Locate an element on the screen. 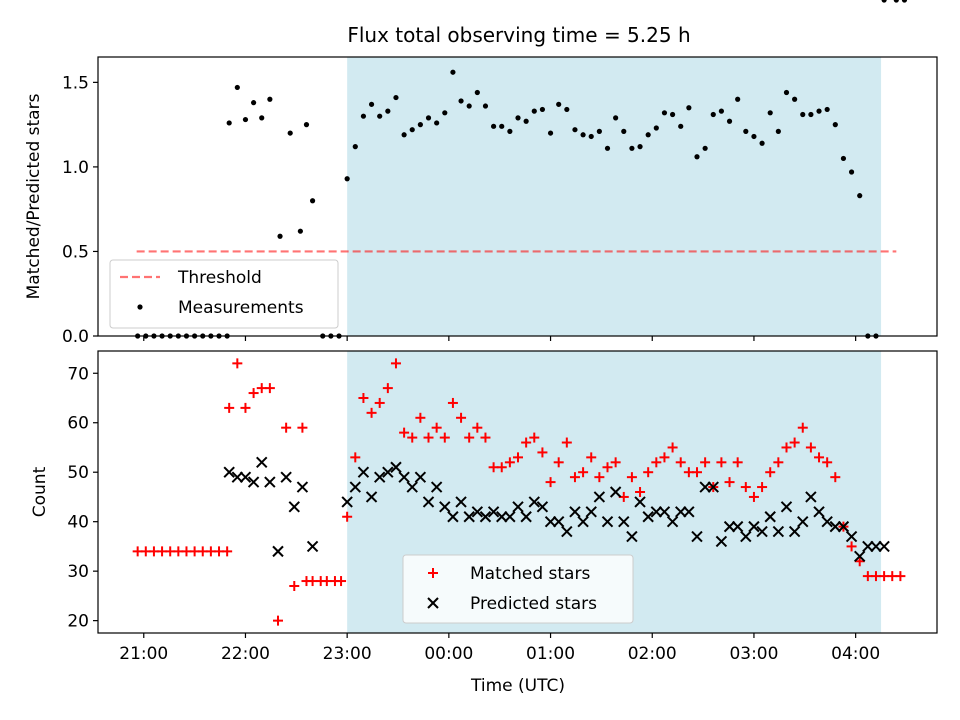 Image resolution: width=960 pixels, height=720 pixels. top-y-axis-label: Matched/Predicted stars is located at coordinates (34, 196).